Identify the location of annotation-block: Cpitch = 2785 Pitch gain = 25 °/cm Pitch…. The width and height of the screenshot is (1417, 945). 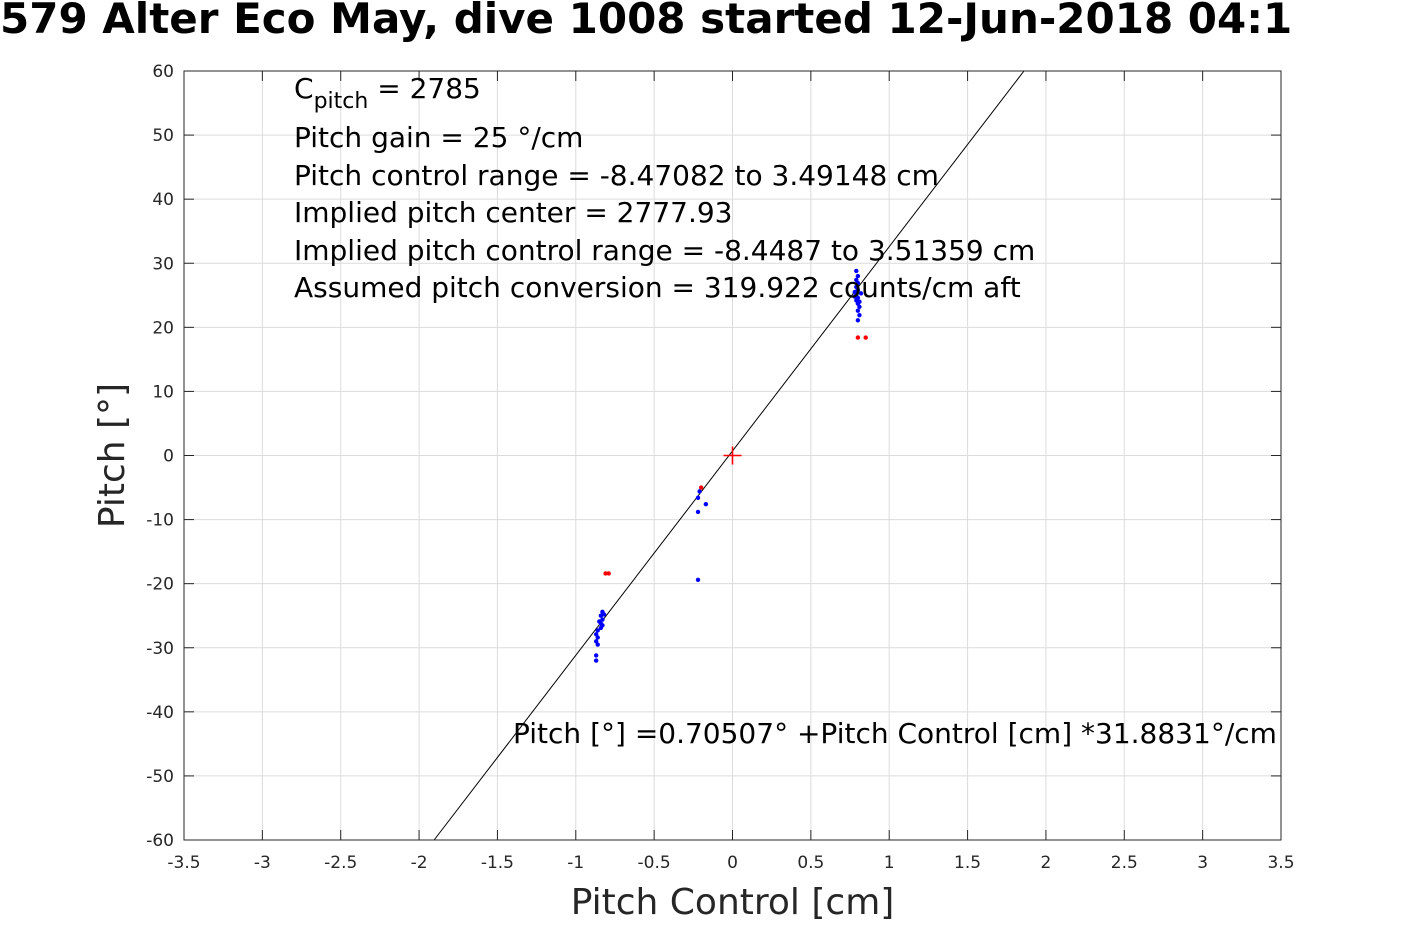
(664, 188).